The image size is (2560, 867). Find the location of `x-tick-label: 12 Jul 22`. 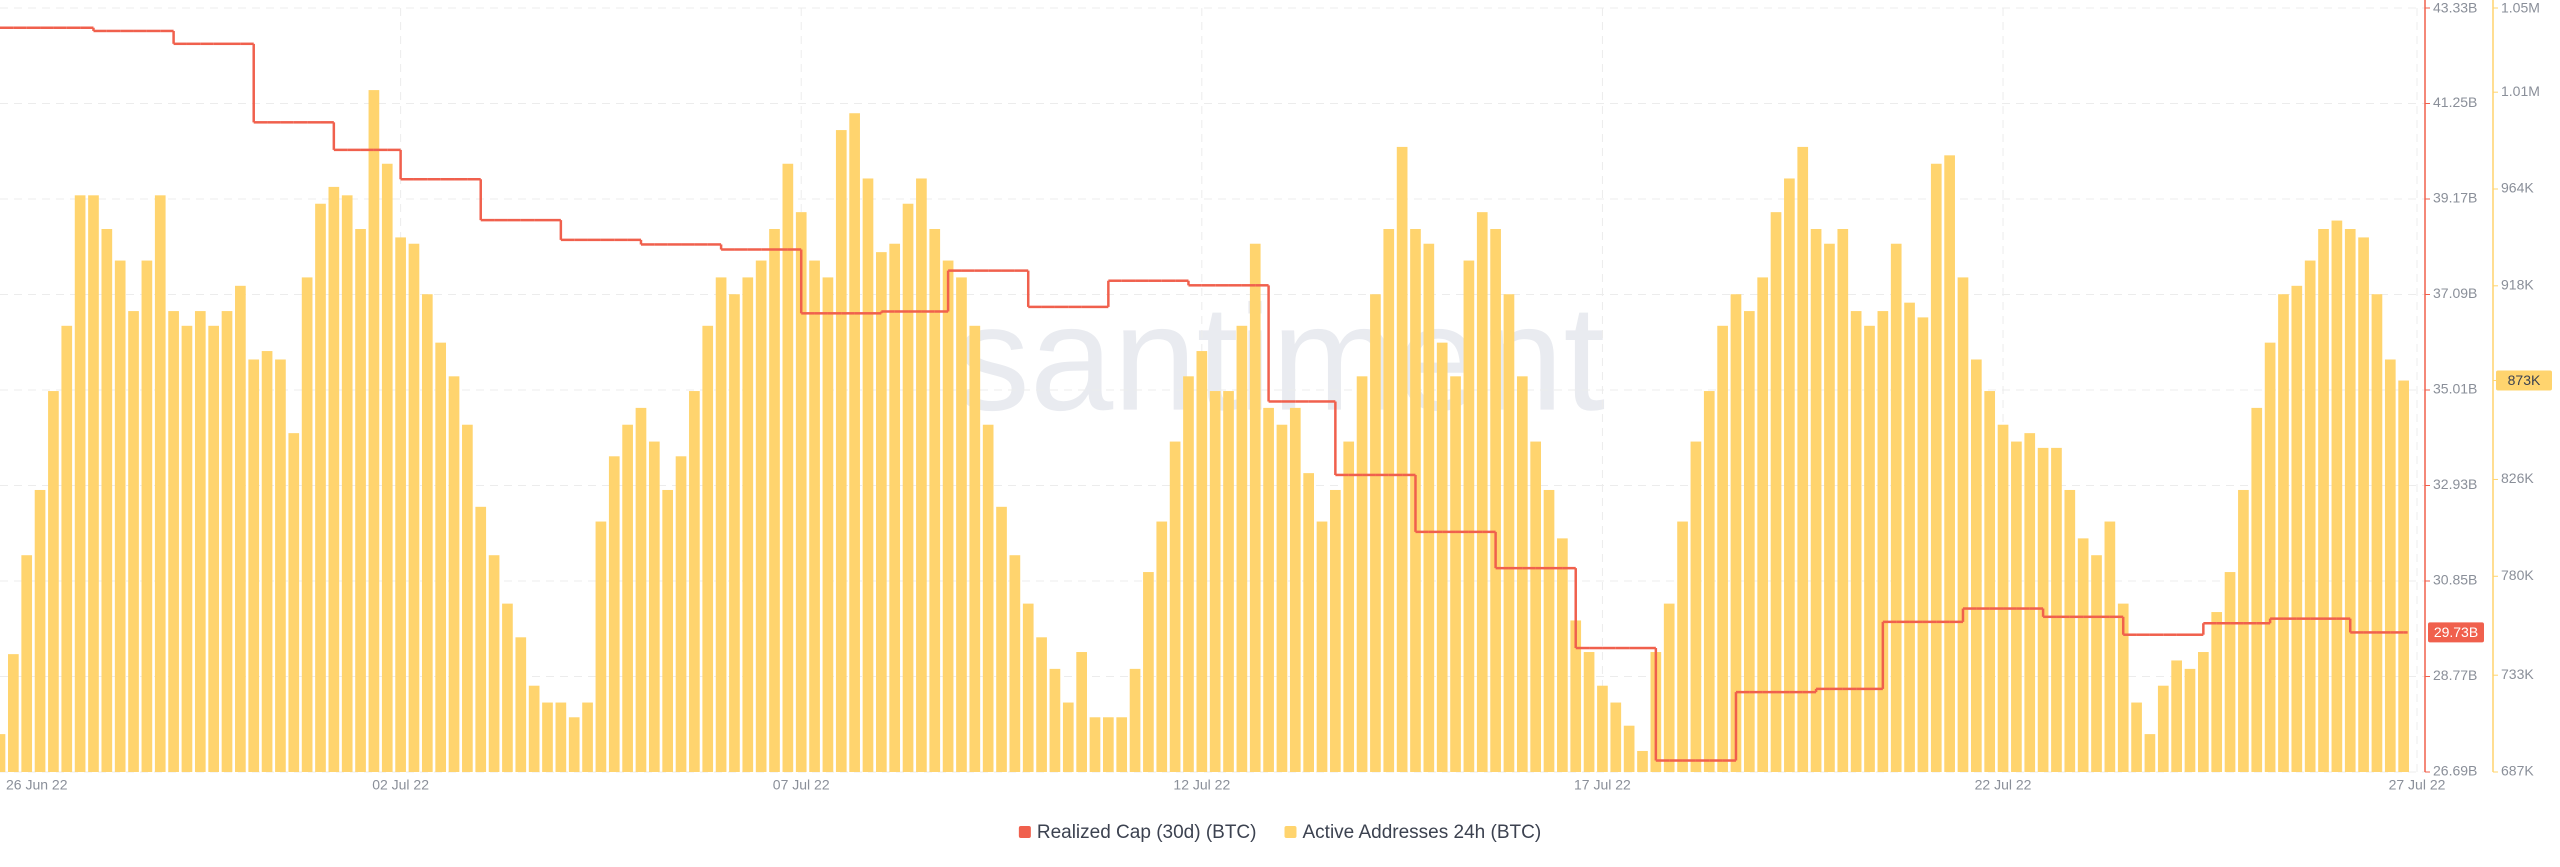

x-tick-label: 12 Jul 22 is located at coordinates (1201, 785).